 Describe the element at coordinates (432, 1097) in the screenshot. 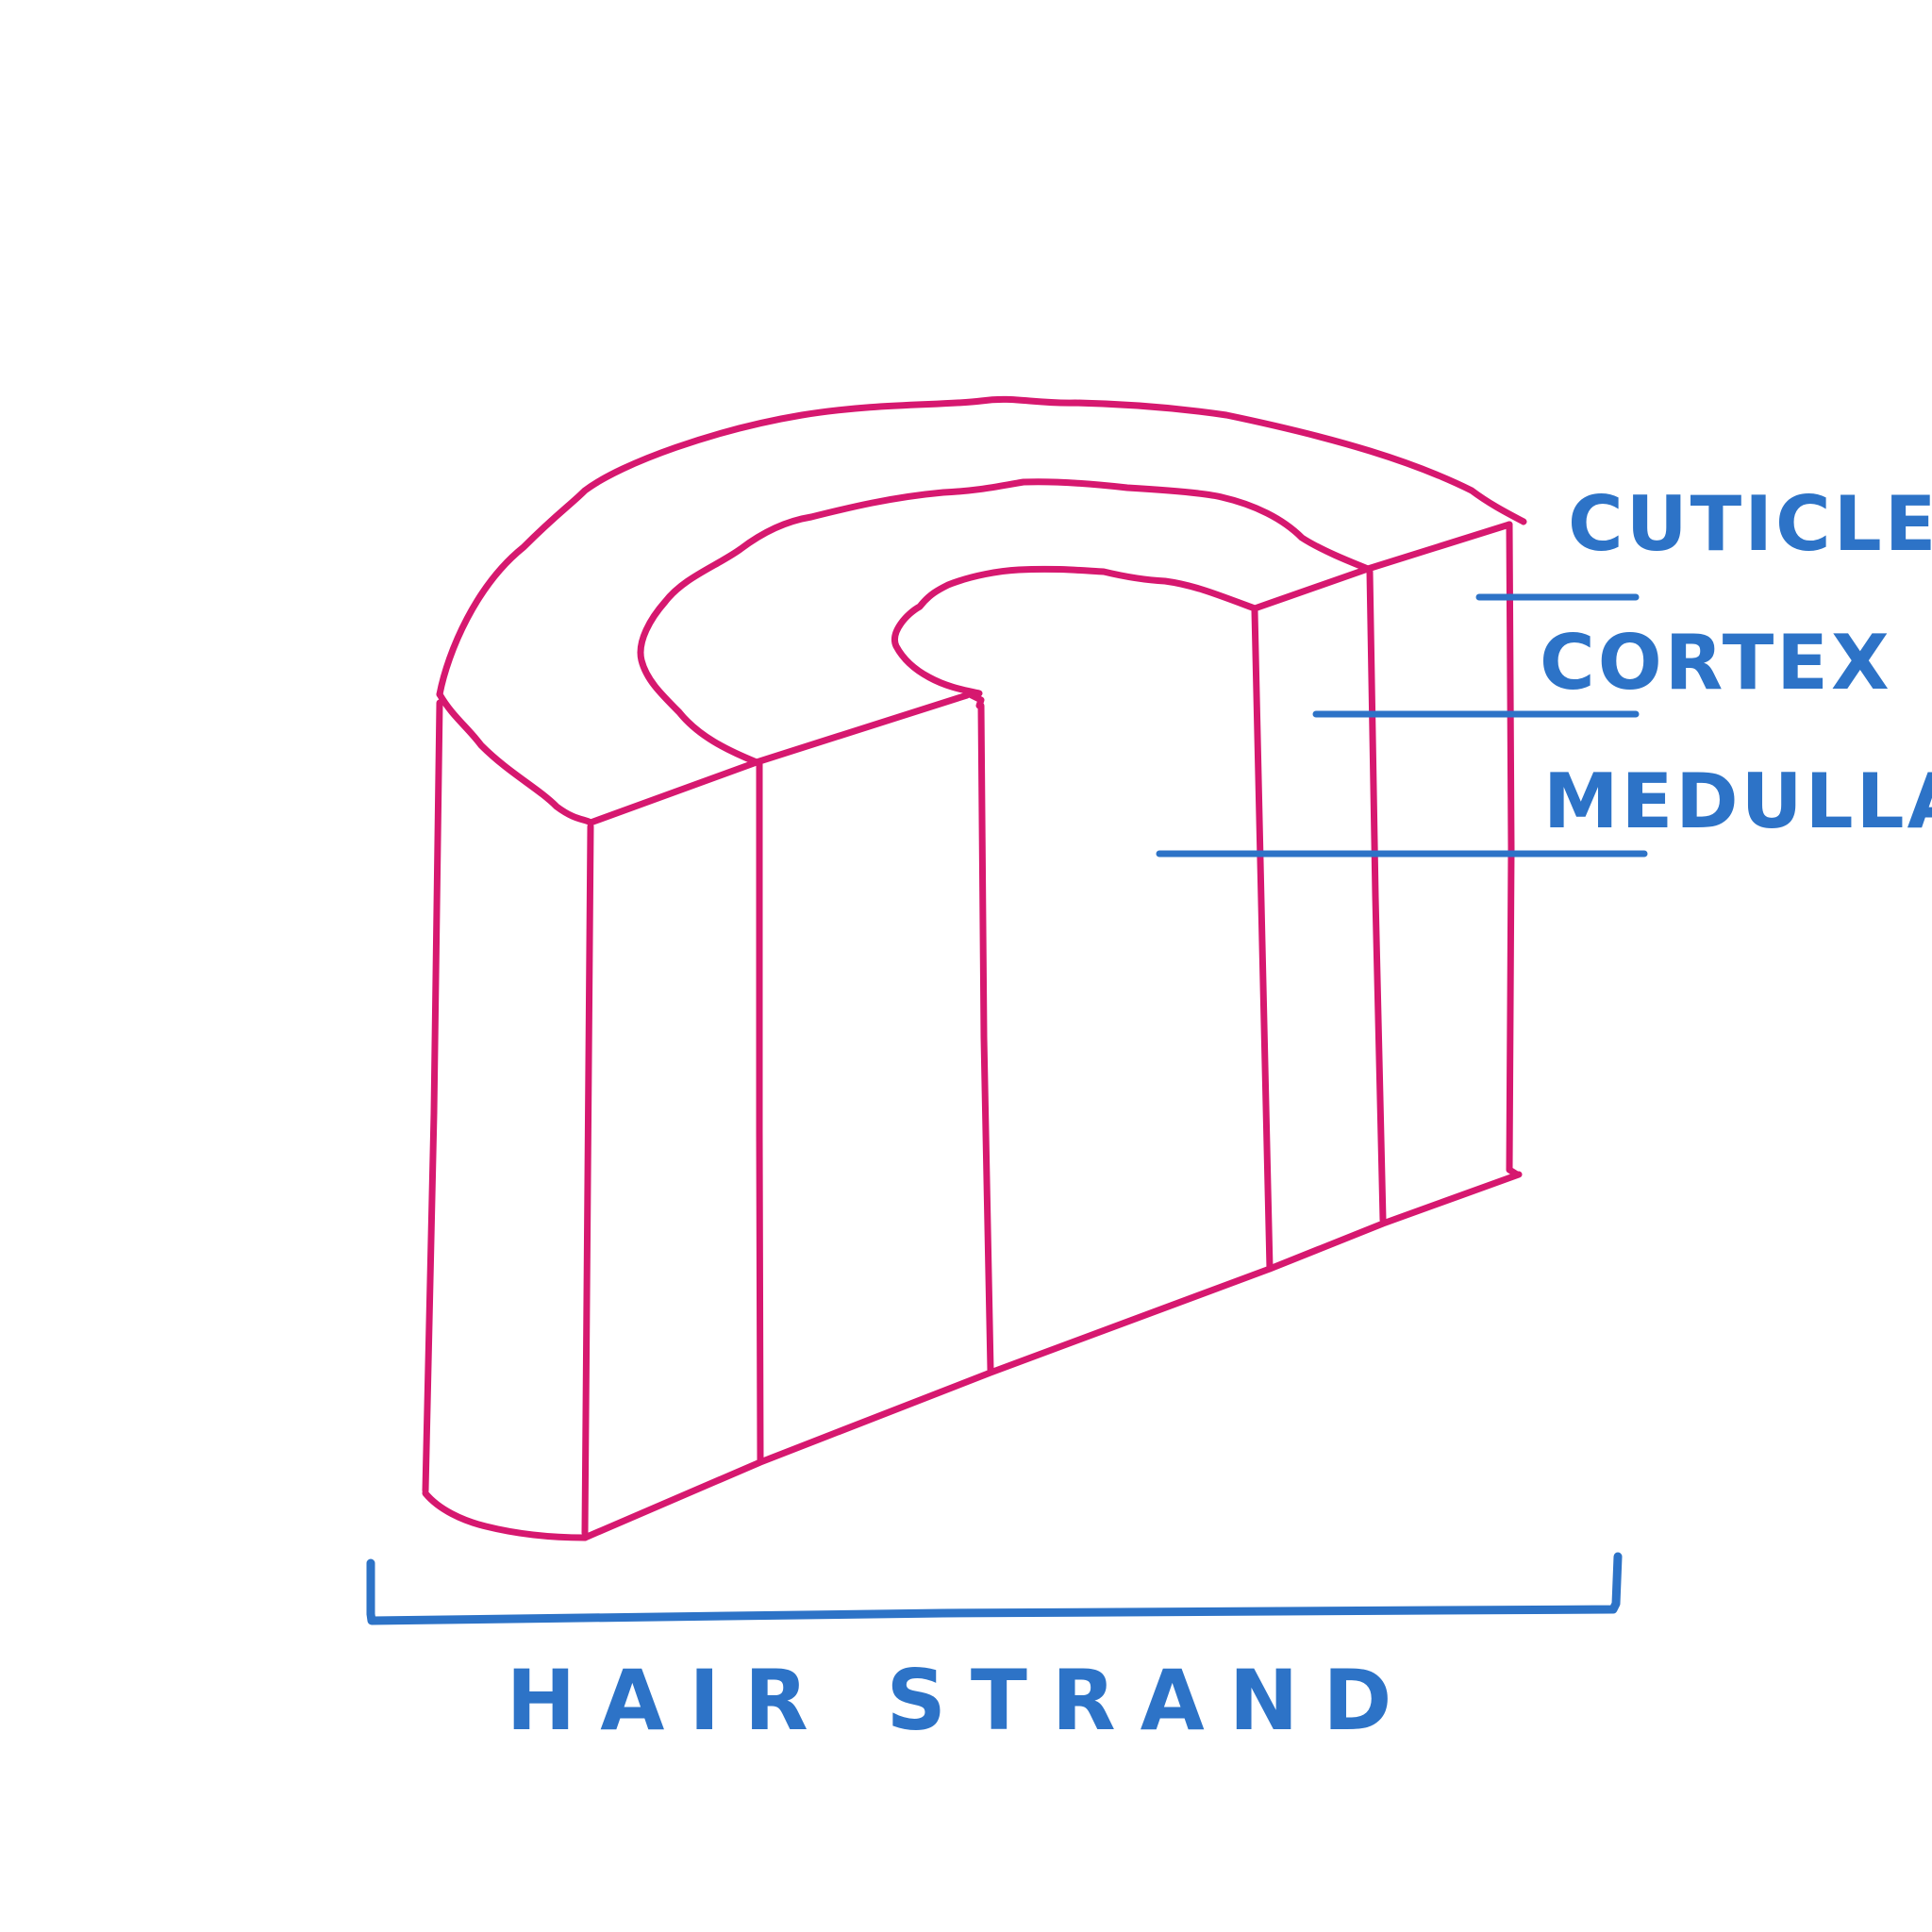

I see `left-vertical-edge` at that location.